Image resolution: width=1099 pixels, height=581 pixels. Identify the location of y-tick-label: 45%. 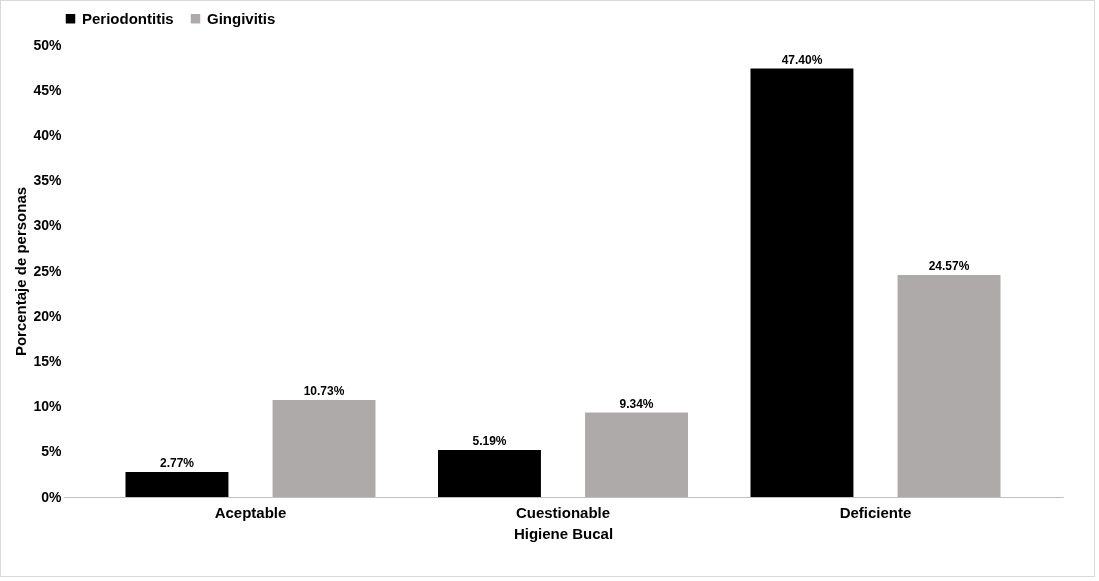
(48, 89).